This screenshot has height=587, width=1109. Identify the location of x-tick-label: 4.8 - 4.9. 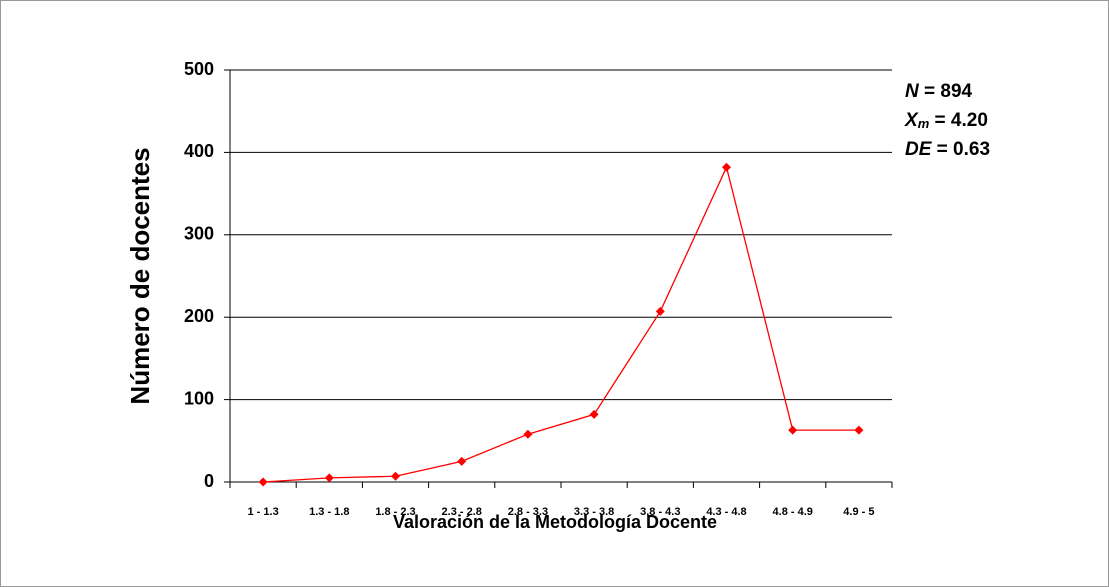
(793, 512).